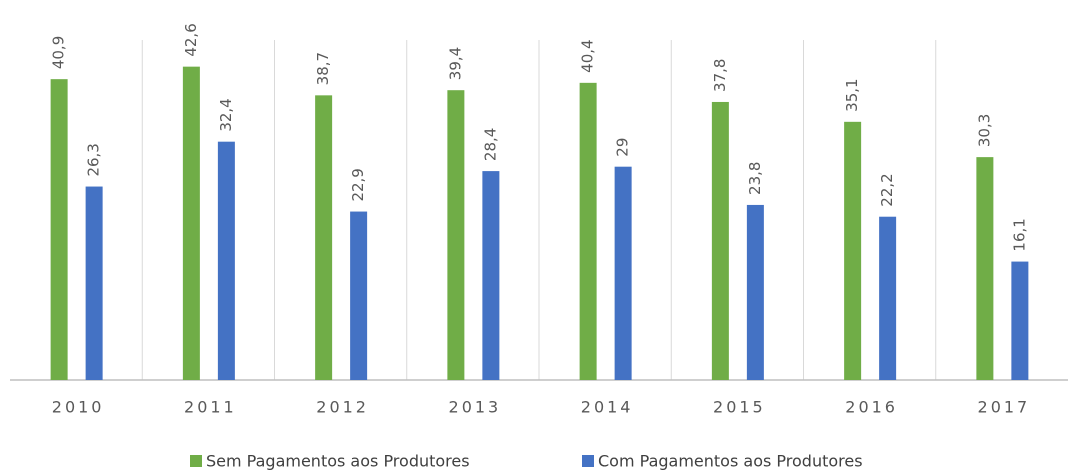  I want to click on data-label: 35,1, so click(852, 94).